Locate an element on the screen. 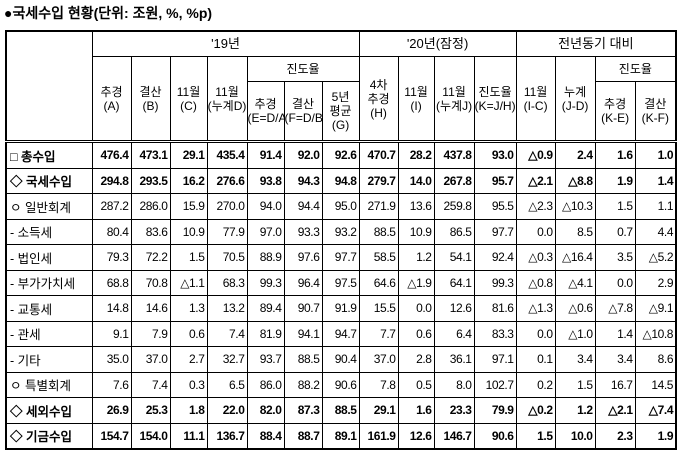  table-cell: 77.9 is located at coordinates (227, 231).